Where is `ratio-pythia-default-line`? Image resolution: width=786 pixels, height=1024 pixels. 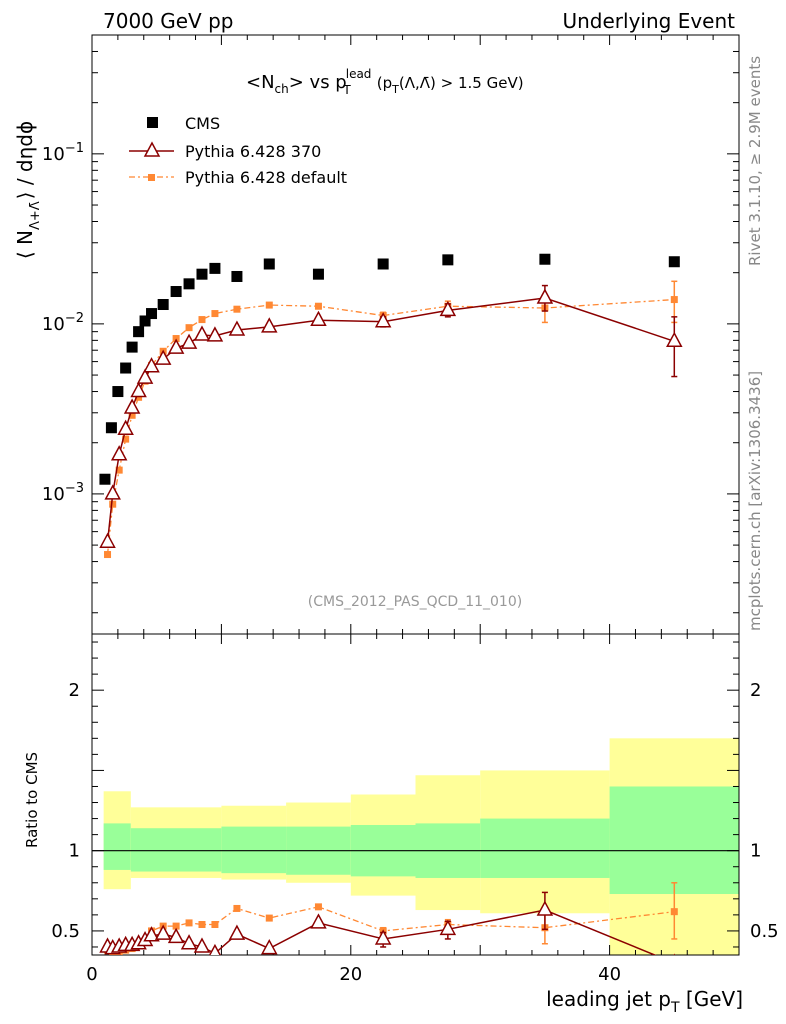
ratio-pythia-default-line is located at coordinates (391, 930).